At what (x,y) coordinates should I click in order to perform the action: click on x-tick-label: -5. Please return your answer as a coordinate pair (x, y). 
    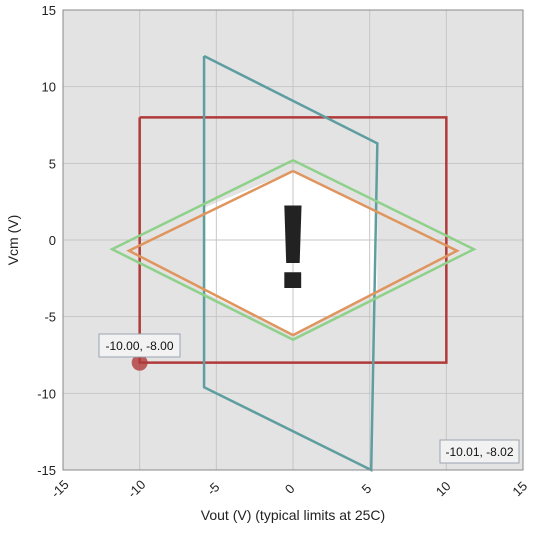
    Looking at the image, I should click on (213, 488).